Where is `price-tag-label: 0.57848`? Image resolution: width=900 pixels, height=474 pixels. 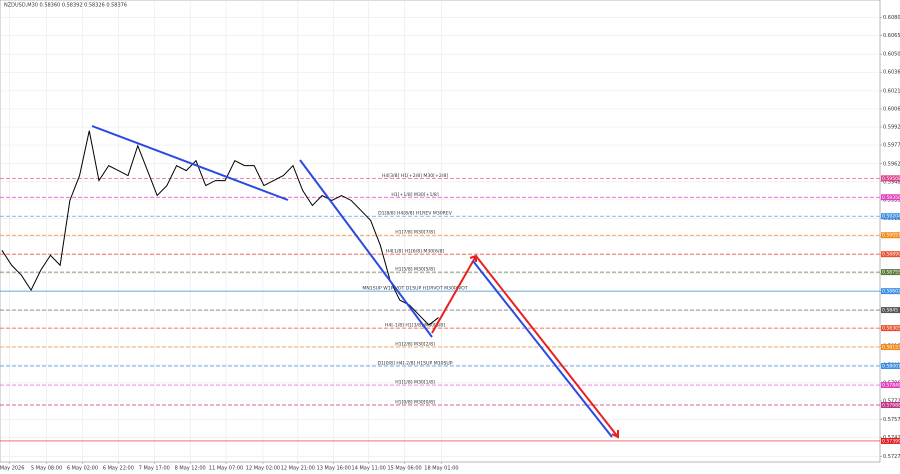
price-tag-label: 0.57848 is located at coordinates (891, 386).